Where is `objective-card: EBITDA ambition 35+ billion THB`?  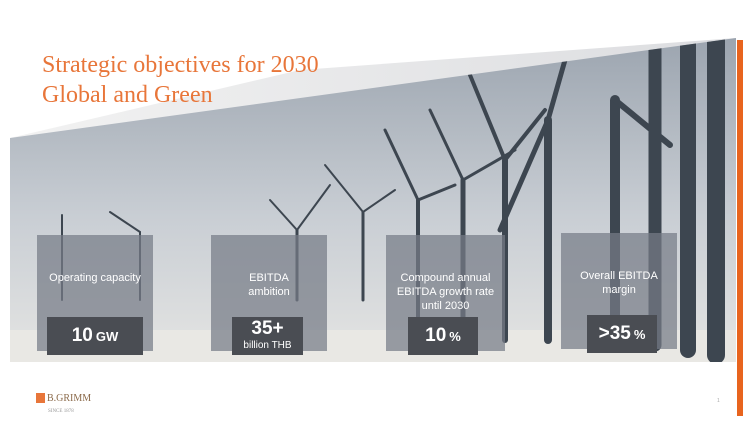 objective-card: EBITDA ambition 35+ billion THB is located at coordinates (269, 295).